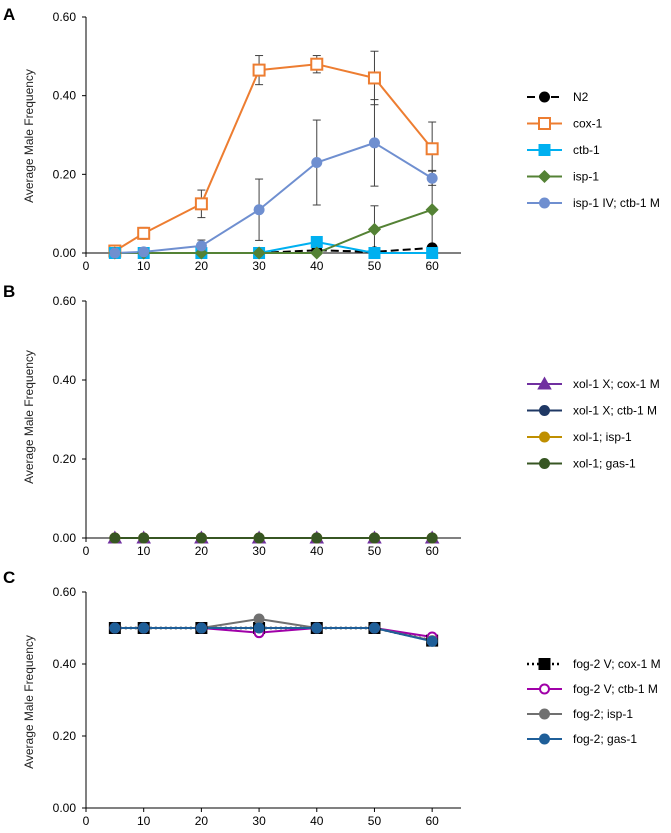  I want to click on y-tick-label: 0.00, so click(65, 253).